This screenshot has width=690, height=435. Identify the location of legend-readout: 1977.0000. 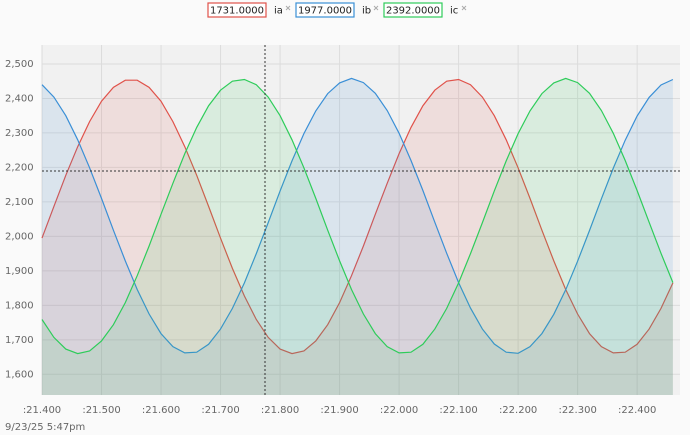
(325, 11).